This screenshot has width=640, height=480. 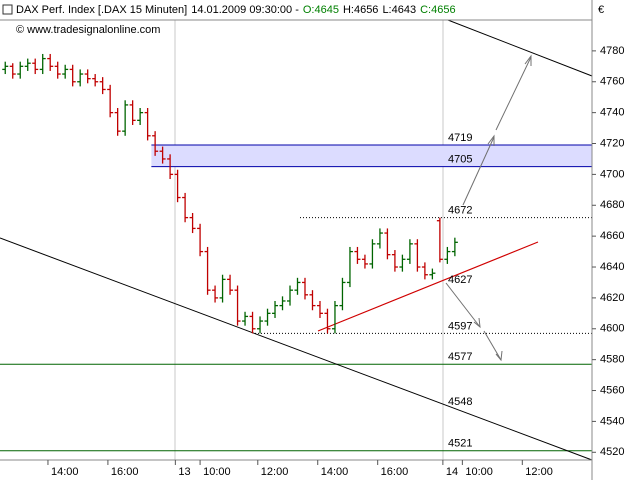 What do you see at coordinates (601, 10) in the screenshot?
I see `currency: €` at bounding box center [601, 10].